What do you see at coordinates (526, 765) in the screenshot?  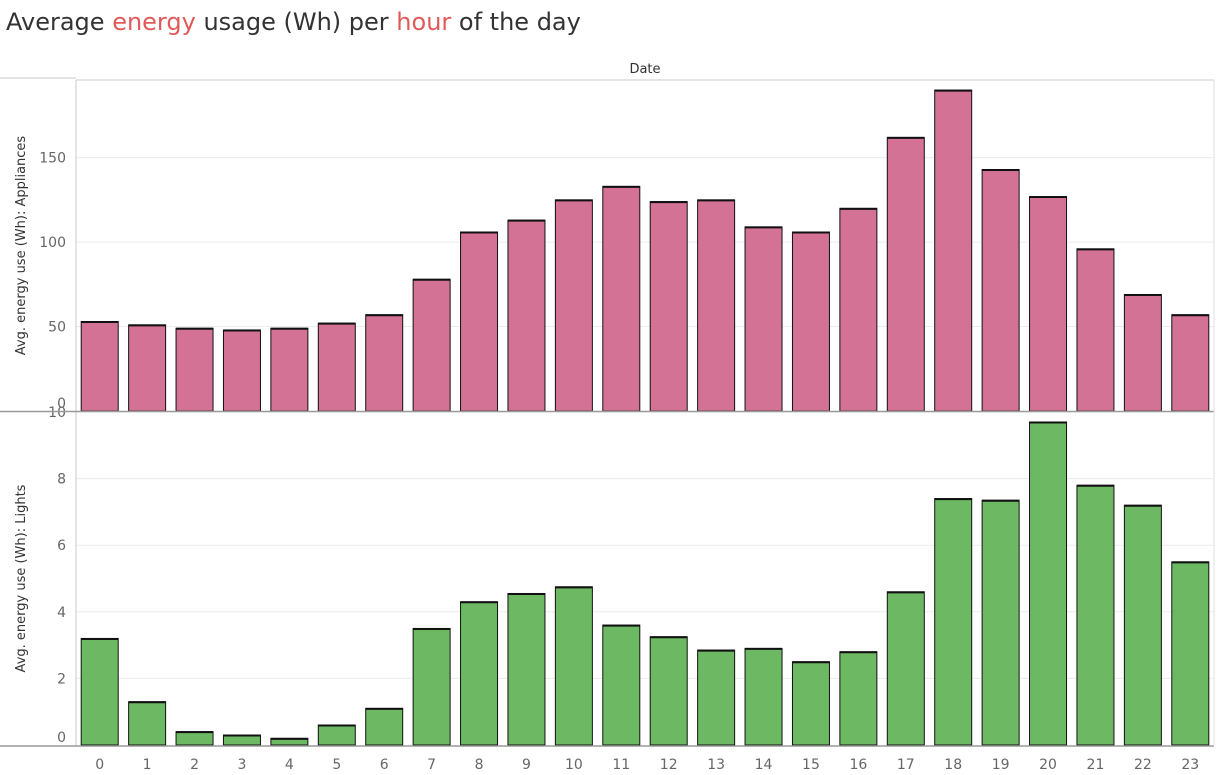 I see `x-tick-label: 9` at bounding box center [526, 765].